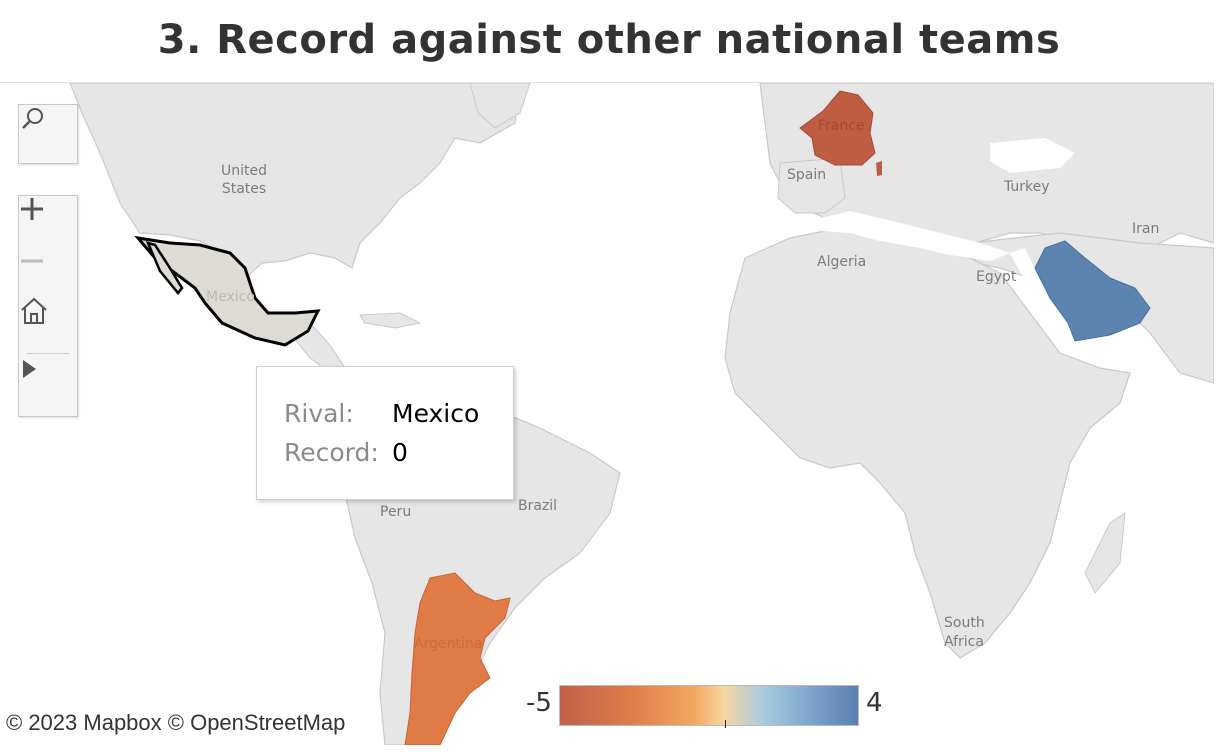 Image resolution: width=1218 pixels, height=752 pixels. What do you see at coordinates (841, 262) in the screenshot?
I see `label-algeria: Algeria` at bounding box center [841, 262].